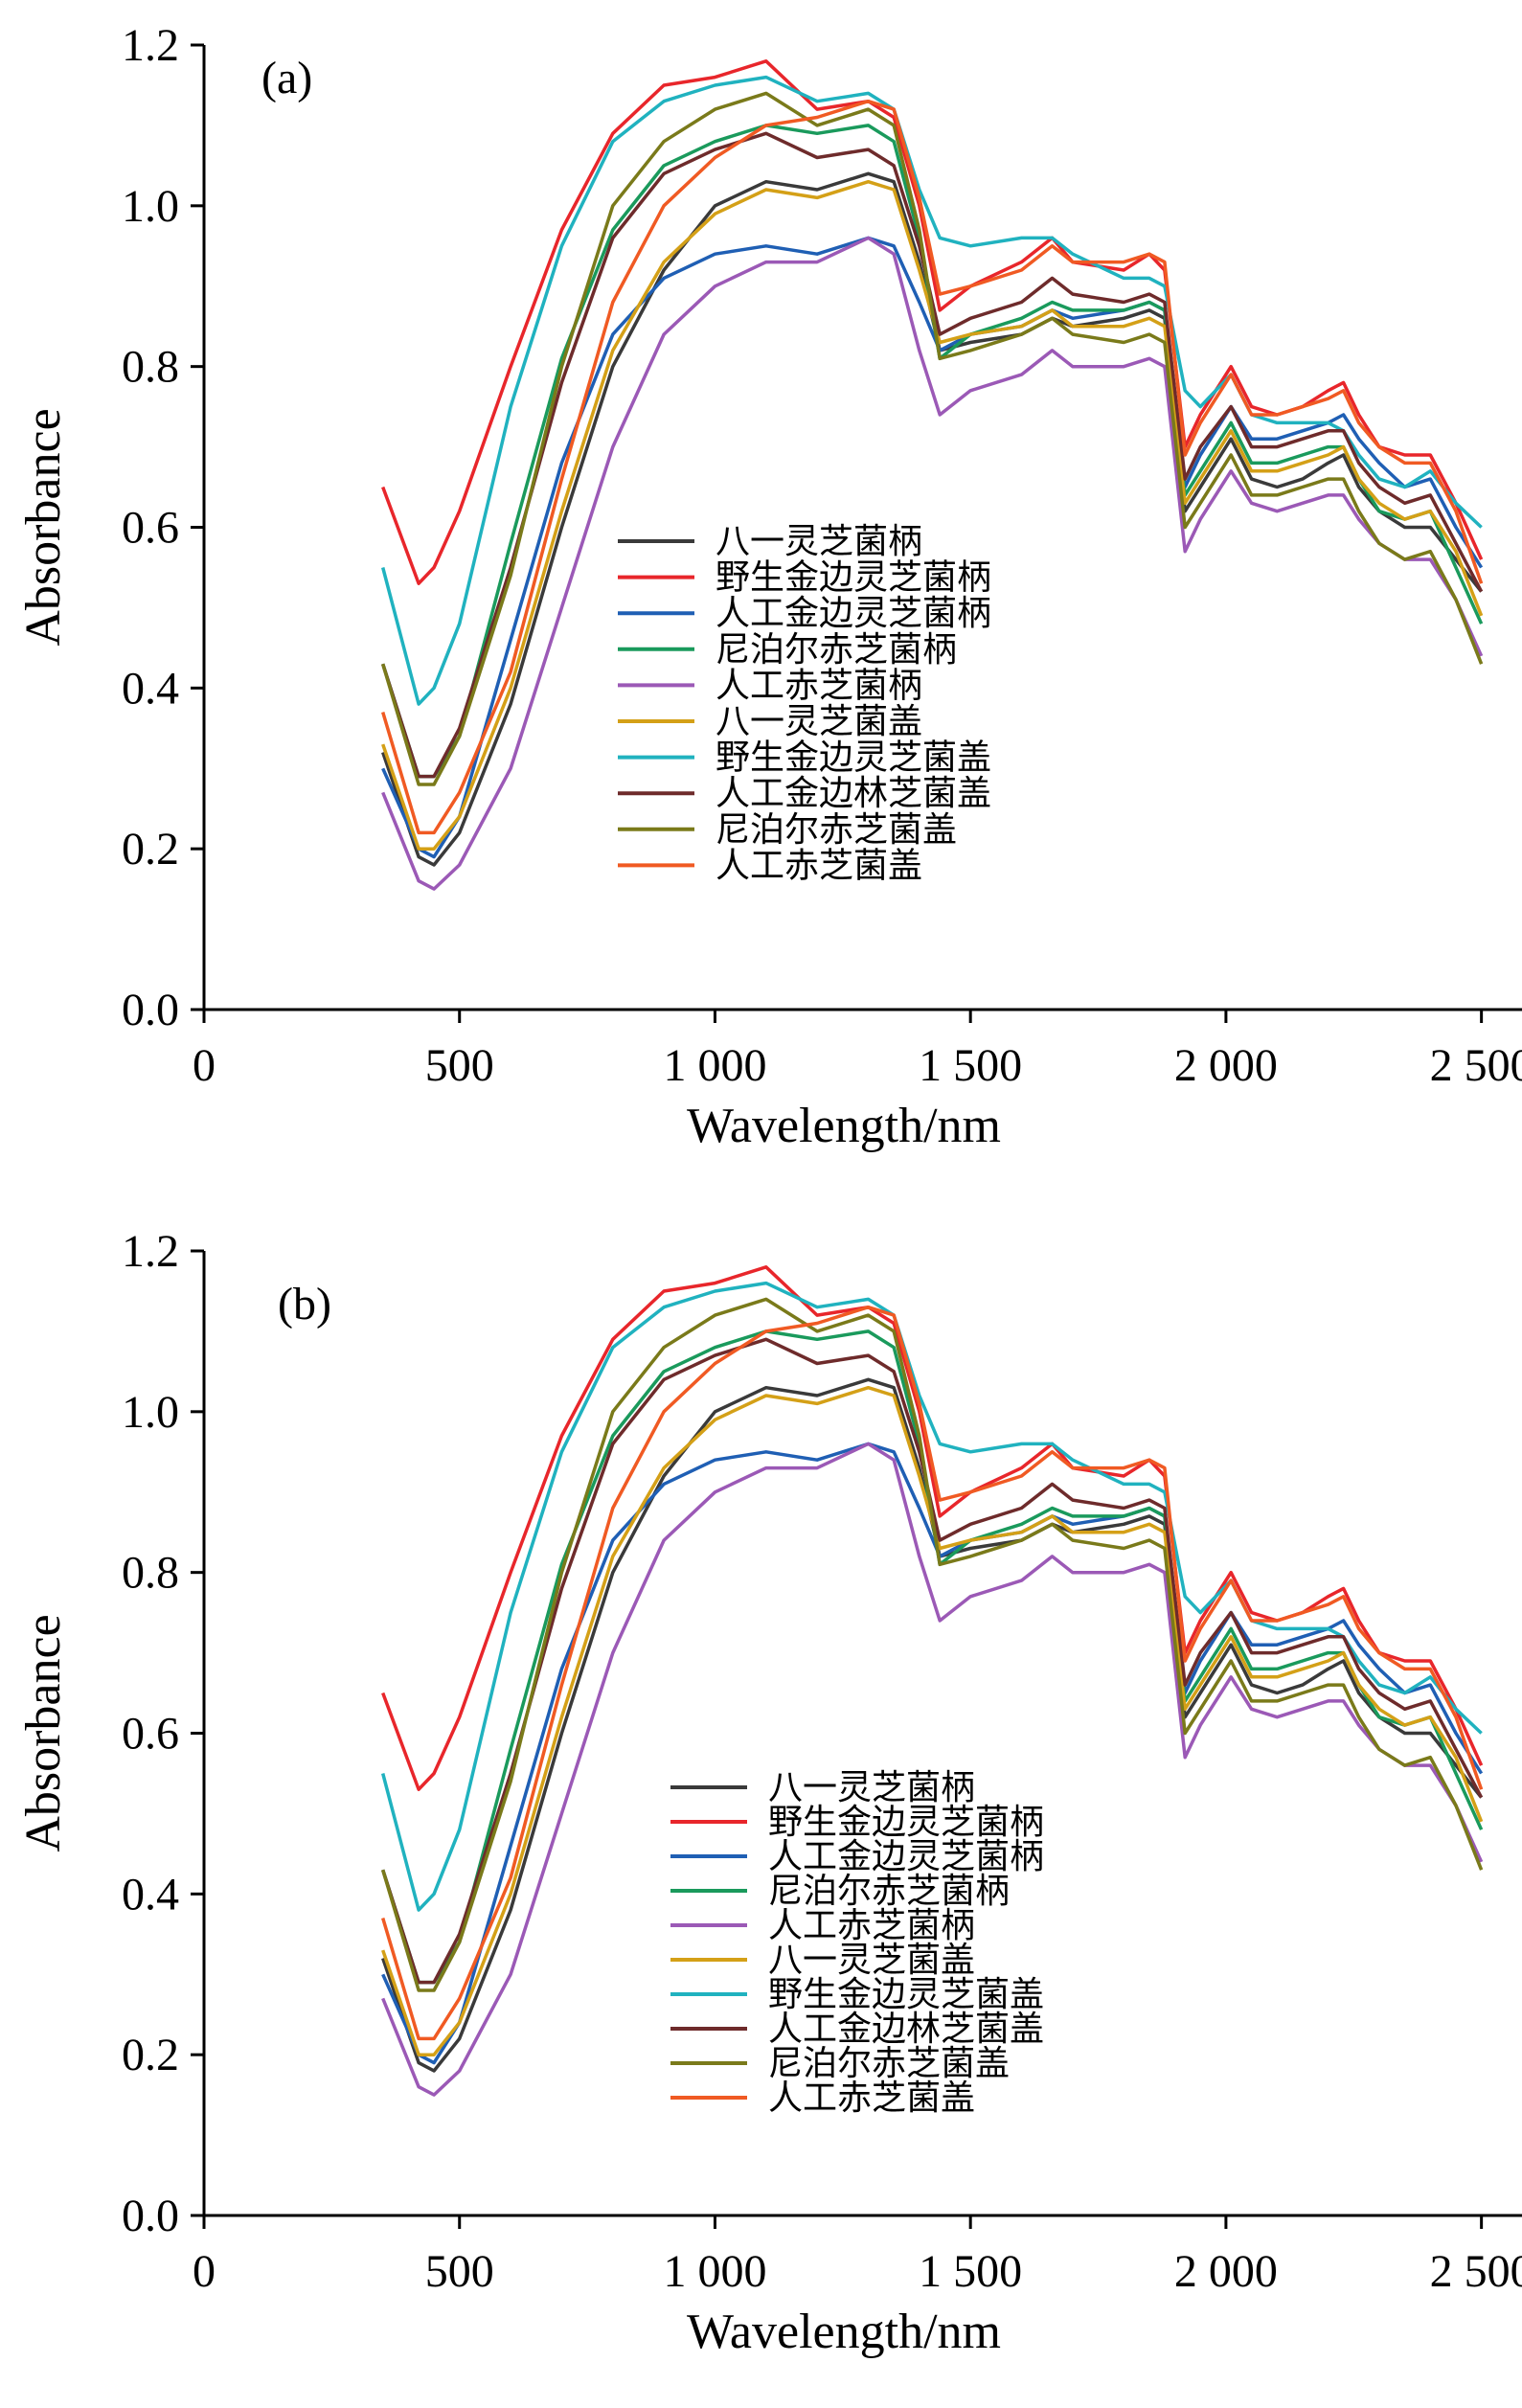  I want to click on panel-b-y-tick-label: 0.6, so click(150, 1734).